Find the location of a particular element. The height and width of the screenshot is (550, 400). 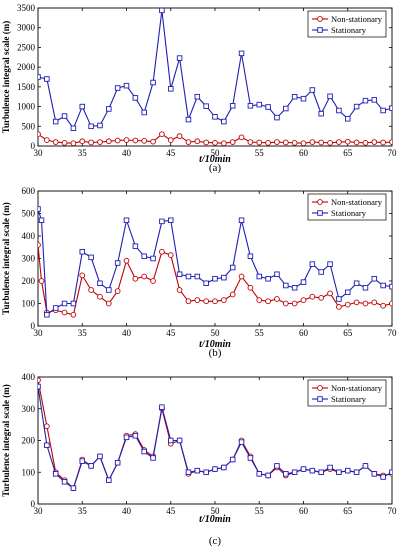

x-tick-label: 70 is located at coordinates (393, 511).